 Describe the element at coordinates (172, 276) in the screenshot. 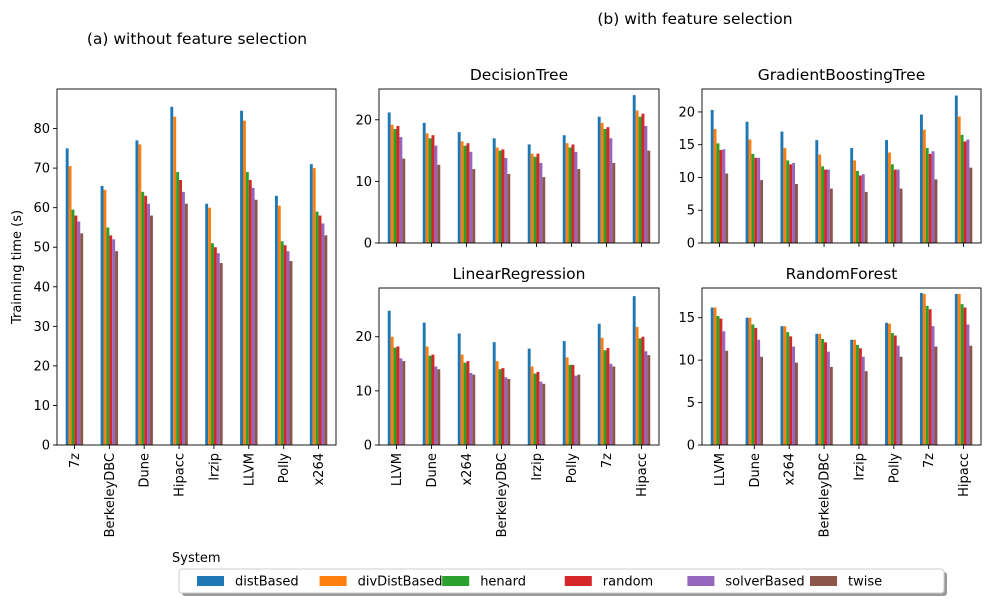

I see `bar-a-distBased-hipacc` at that location.